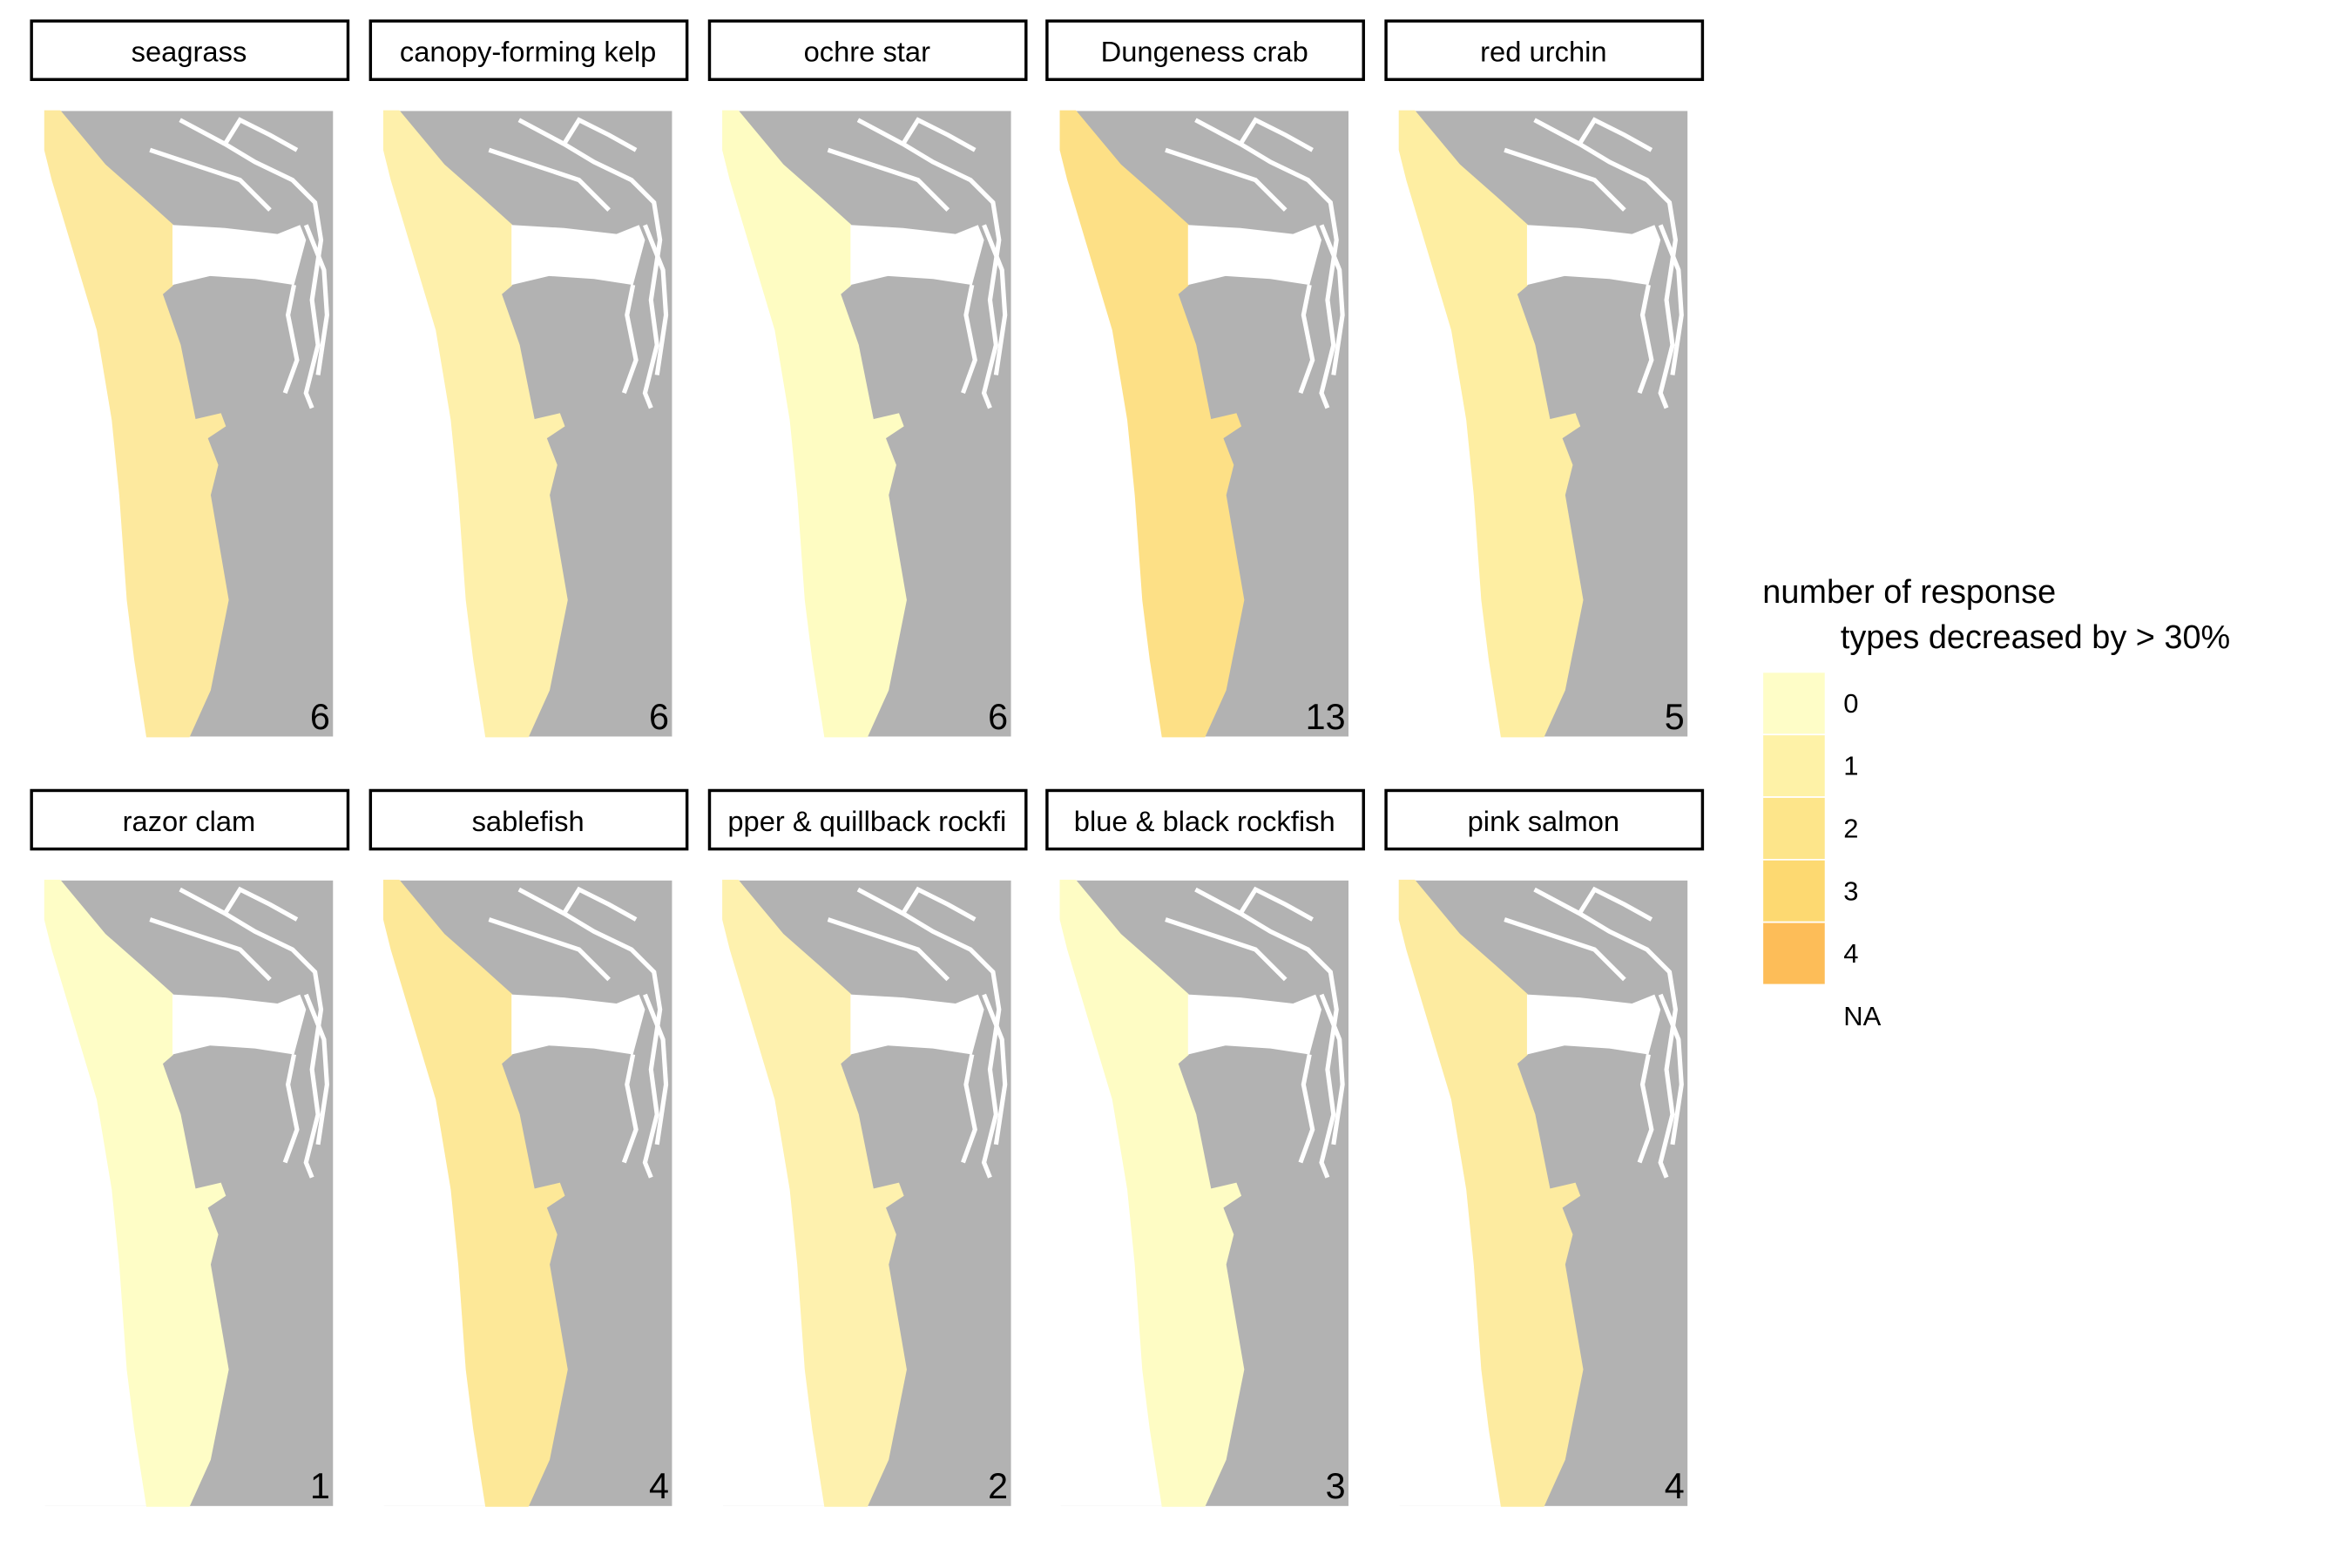  I want to click on strip-title: seagrass, so click(189, 52).